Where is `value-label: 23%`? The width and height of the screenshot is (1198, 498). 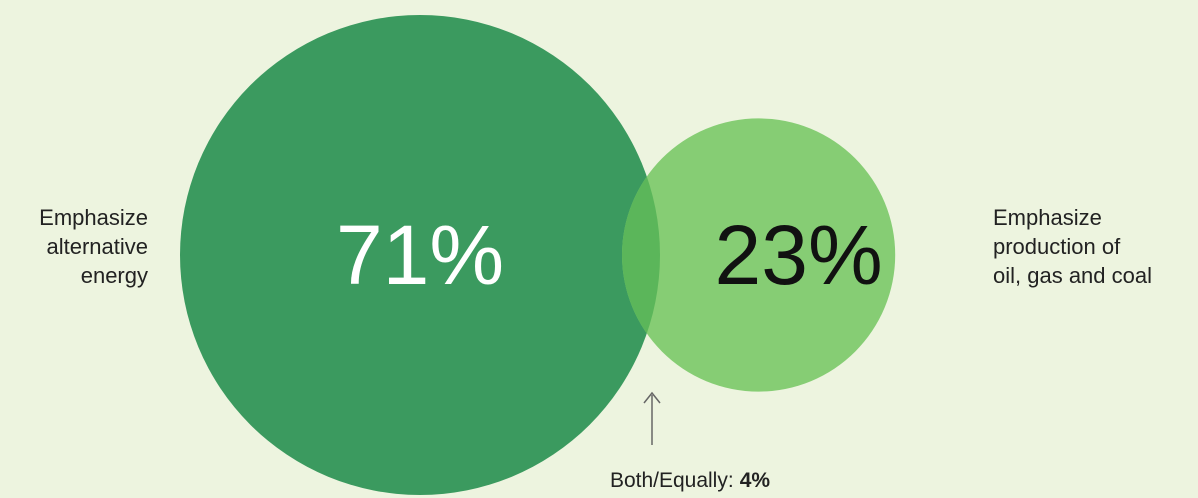
value-label: 23% is located at coordinates (799, 255).